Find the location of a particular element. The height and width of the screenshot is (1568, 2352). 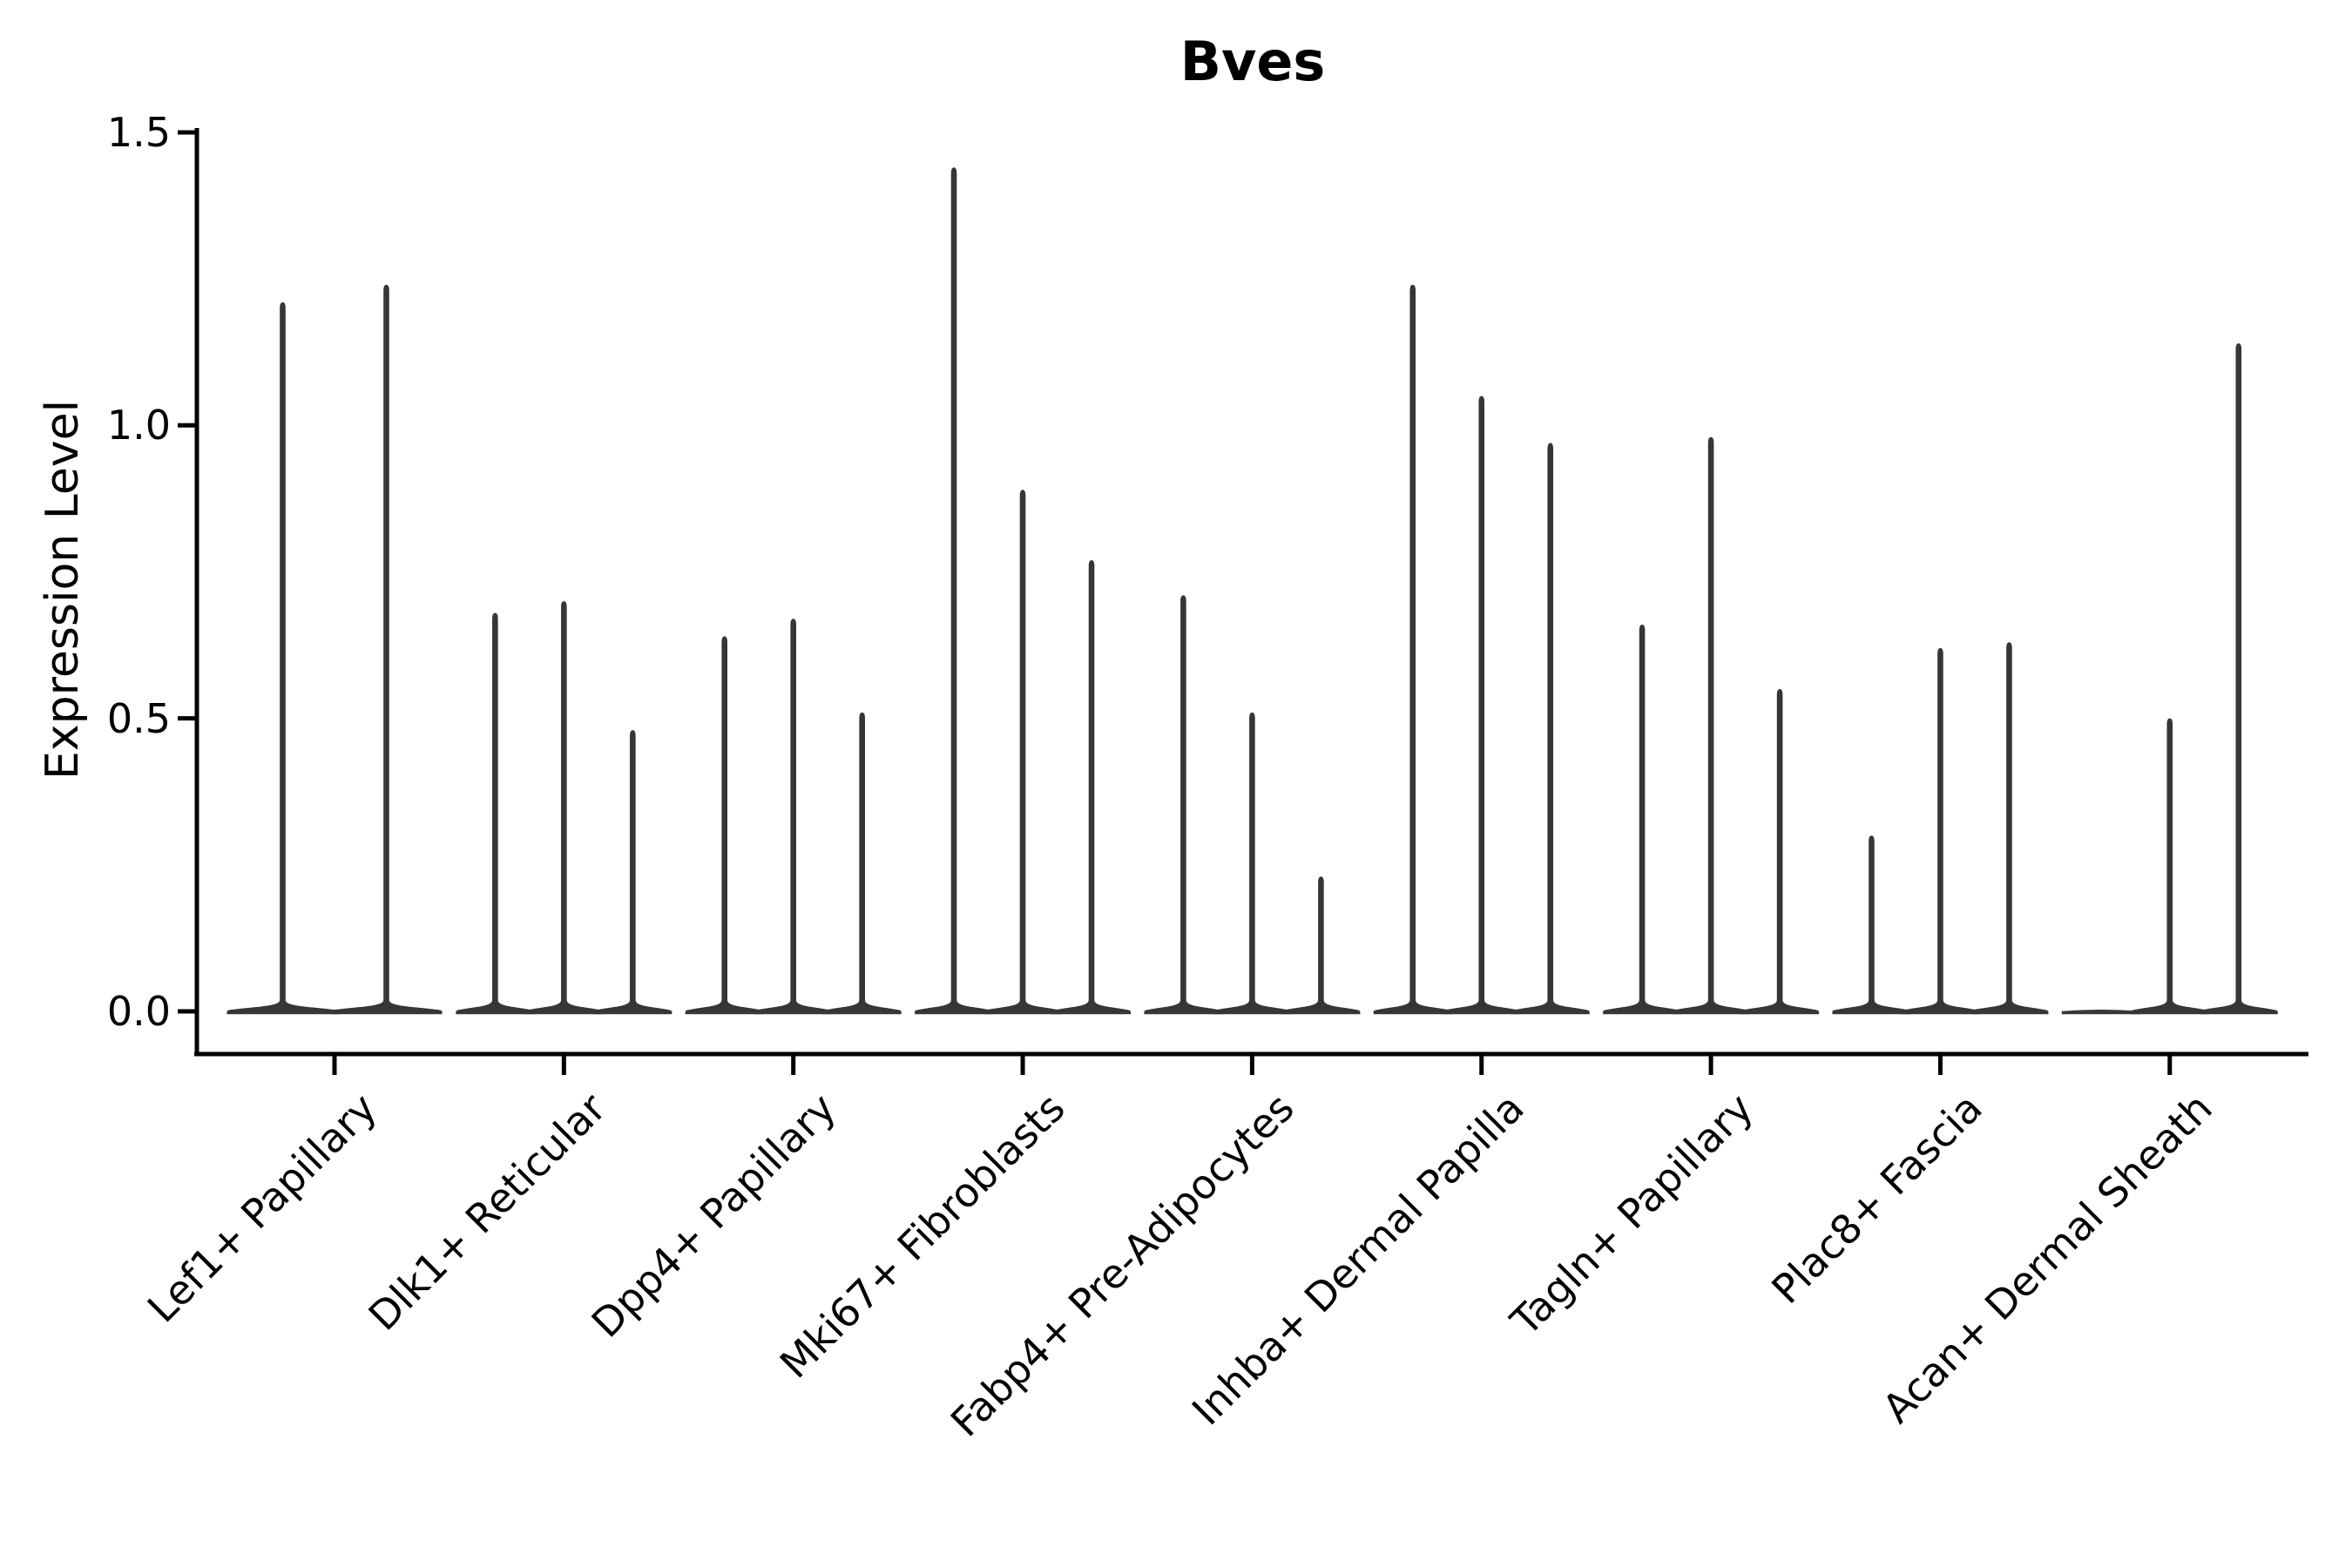

violin-mki67+-fibroblasts-3 is located at coordinates (1092, 787).